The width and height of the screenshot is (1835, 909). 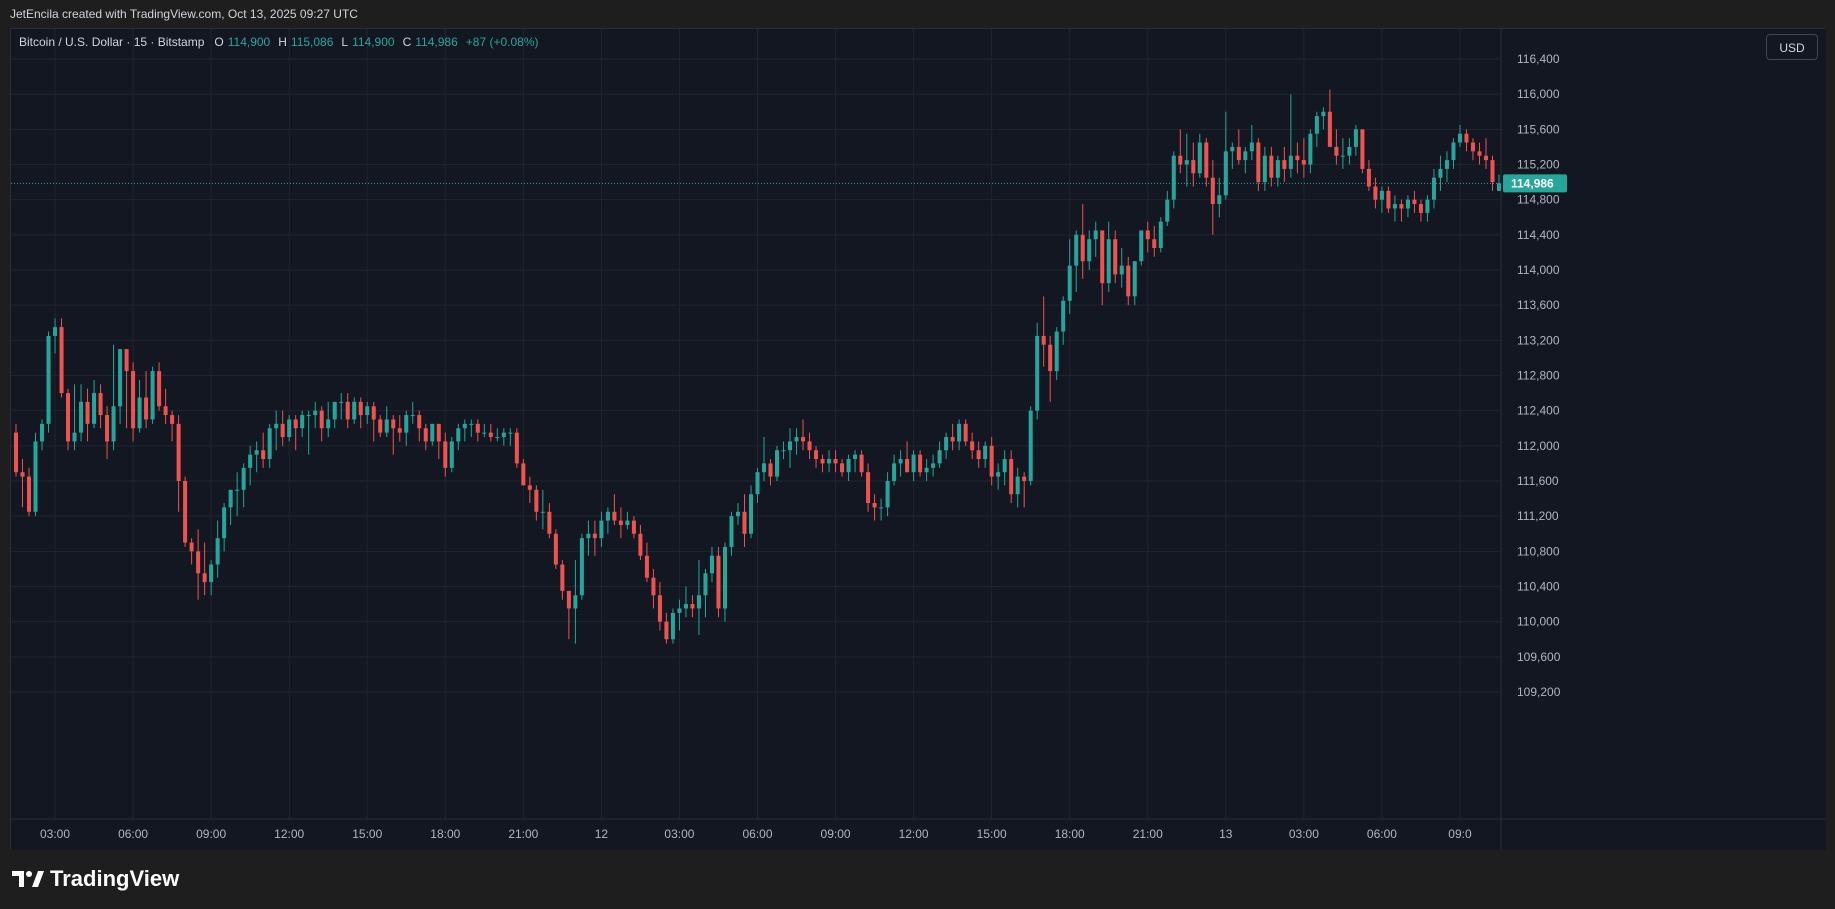 I want to click on last-price-tag, so click(x=1535, y=183).